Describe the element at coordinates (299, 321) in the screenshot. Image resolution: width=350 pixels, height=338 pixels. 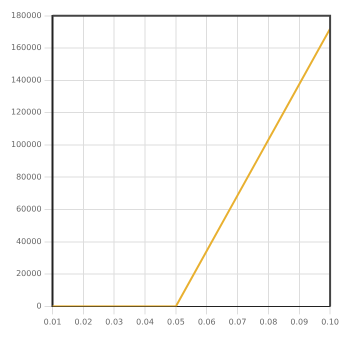
I see `x-tick-label: 0.09` at that location.